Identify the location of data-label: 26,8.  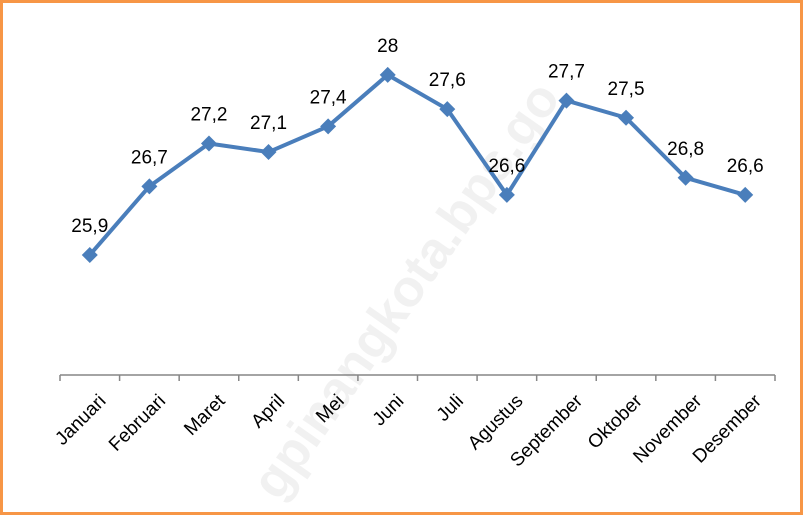
(685, 149).